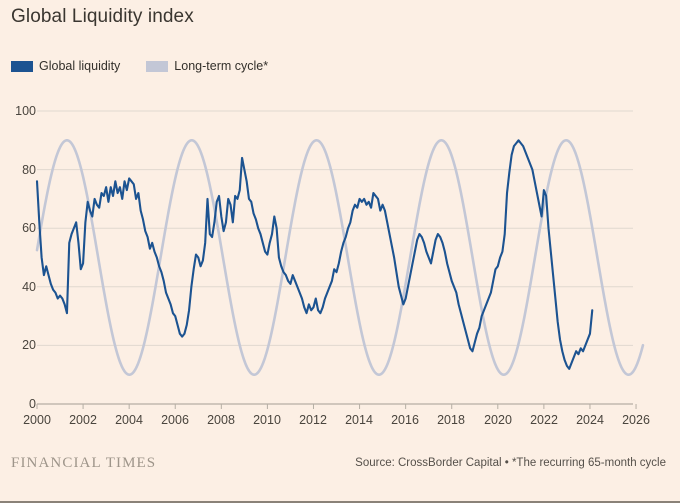 The height and width of the screenshot is (503, 680). I want to click on legend-item-long-term-cycle: Long-term cycle*, so click(207, 66).